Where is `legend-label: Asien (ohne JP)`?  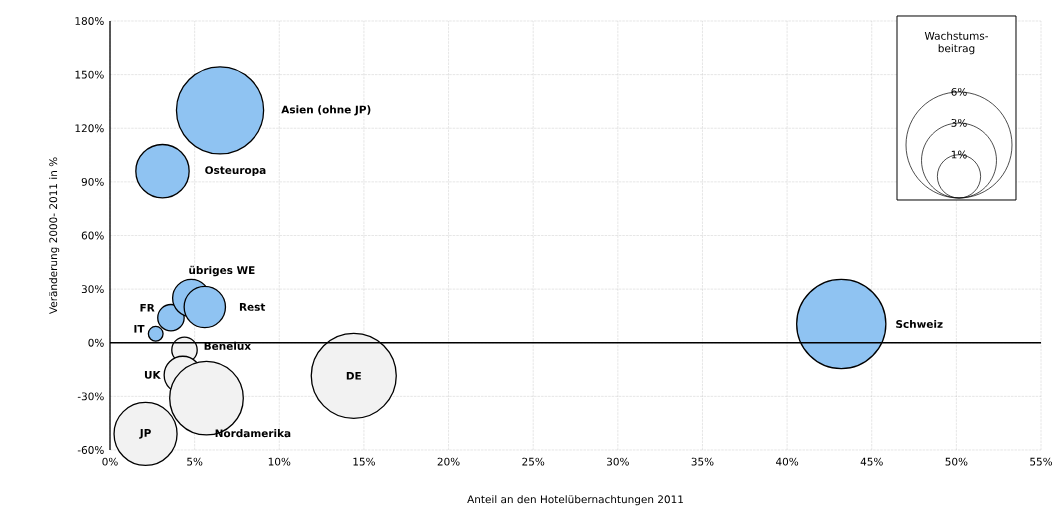
legend-label: Asien (ohne JP) is located at coordinates (326, 110).